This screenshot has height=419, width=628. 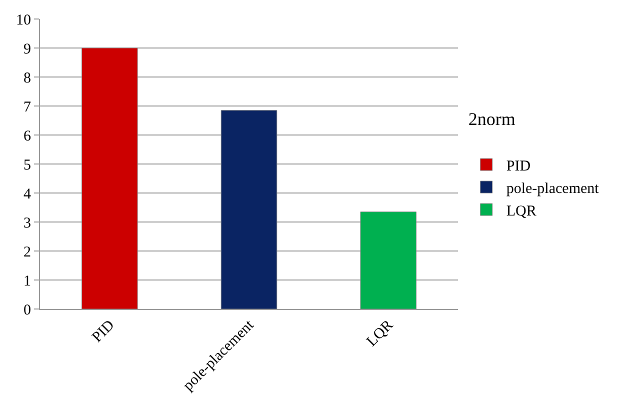 I want to click on y-tick-label: 1, so click(x=27, y=281).